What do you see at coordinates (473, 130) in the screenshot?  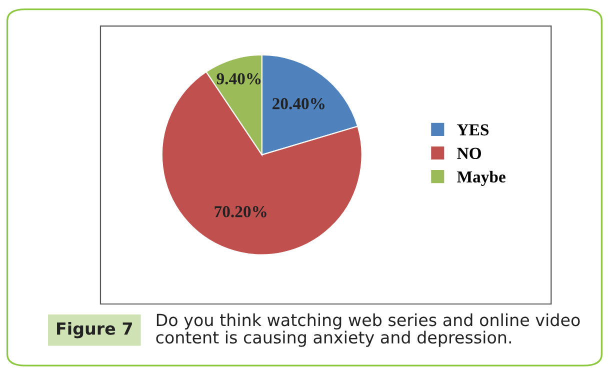 I see `legend-label: YES` at bounding box center [473, 130].